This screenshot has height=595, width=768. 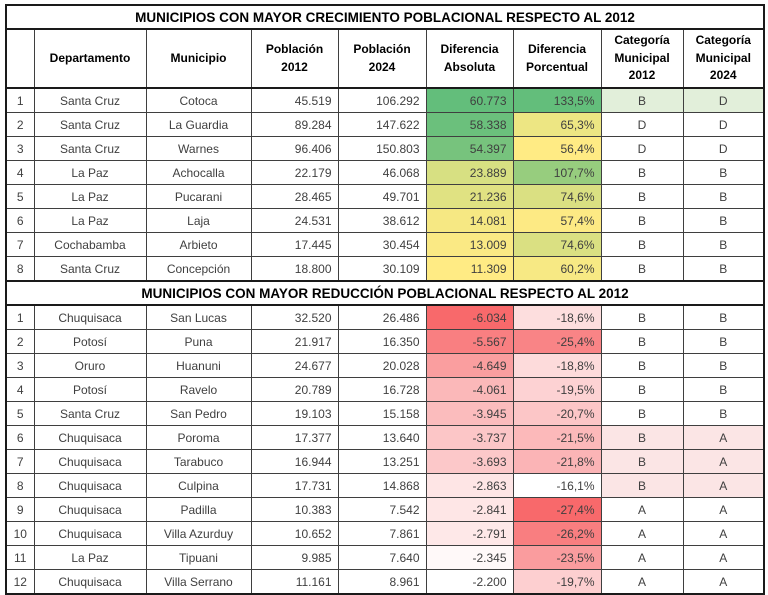 I want to click on poblacion-2024-cell: 7.542, so click(x=382, y=509).